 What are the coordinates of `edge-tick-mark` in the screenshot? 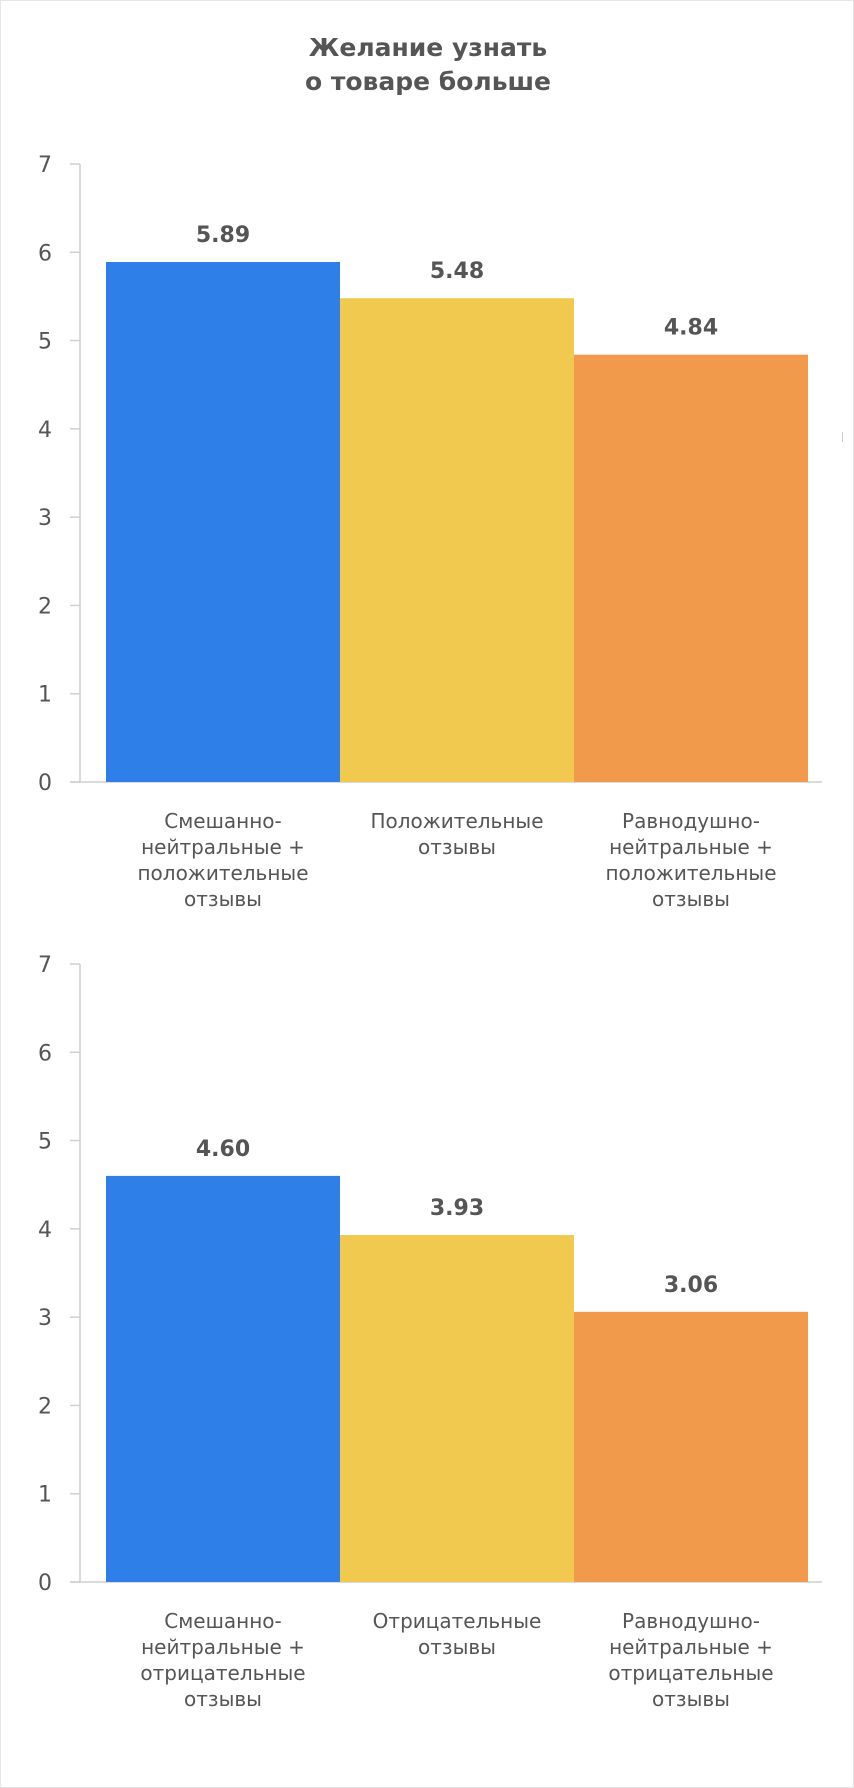 It's located at (842, 437).